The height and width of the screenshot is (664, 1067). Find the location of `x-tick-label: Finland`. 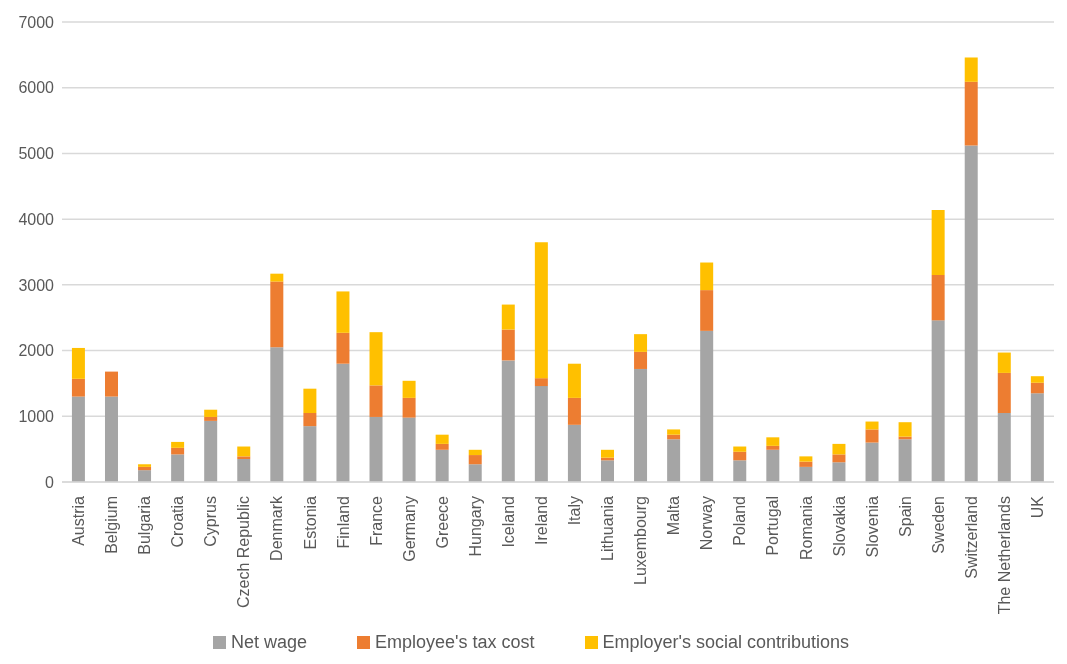

x-tick-label: Finland is located at coordinates (343, 522).